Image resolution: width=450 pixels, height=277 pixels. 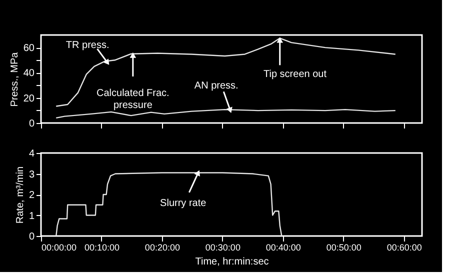 What do you see at coordinates (295, 74) in the screenshot?
I see `annotation: Tip screen out` at bounding box center [295, 74].